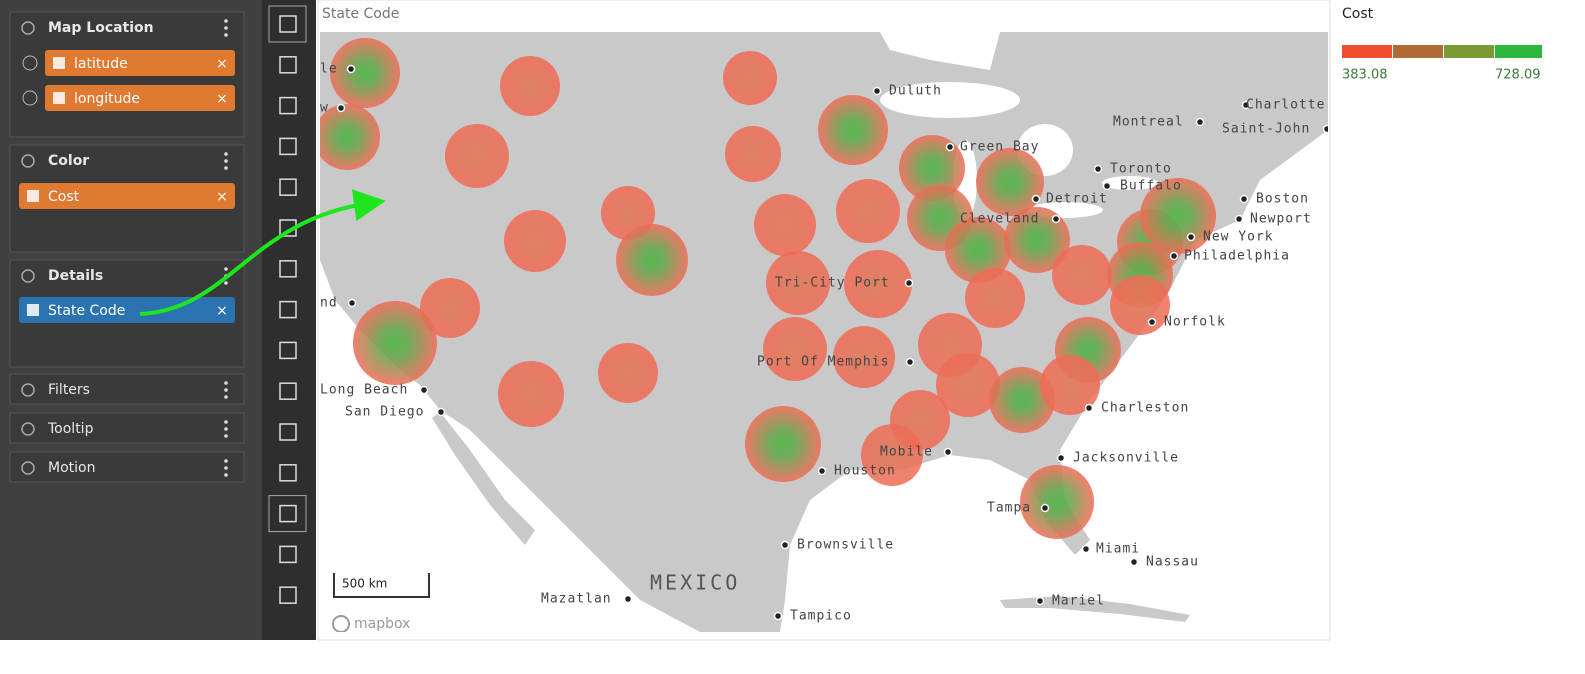 Image resolution: width=1585 pixels, height=674 pixels. Describe the element at coordinates (360, 14) in the screenshot. I see `map-title: State Code` at that location.